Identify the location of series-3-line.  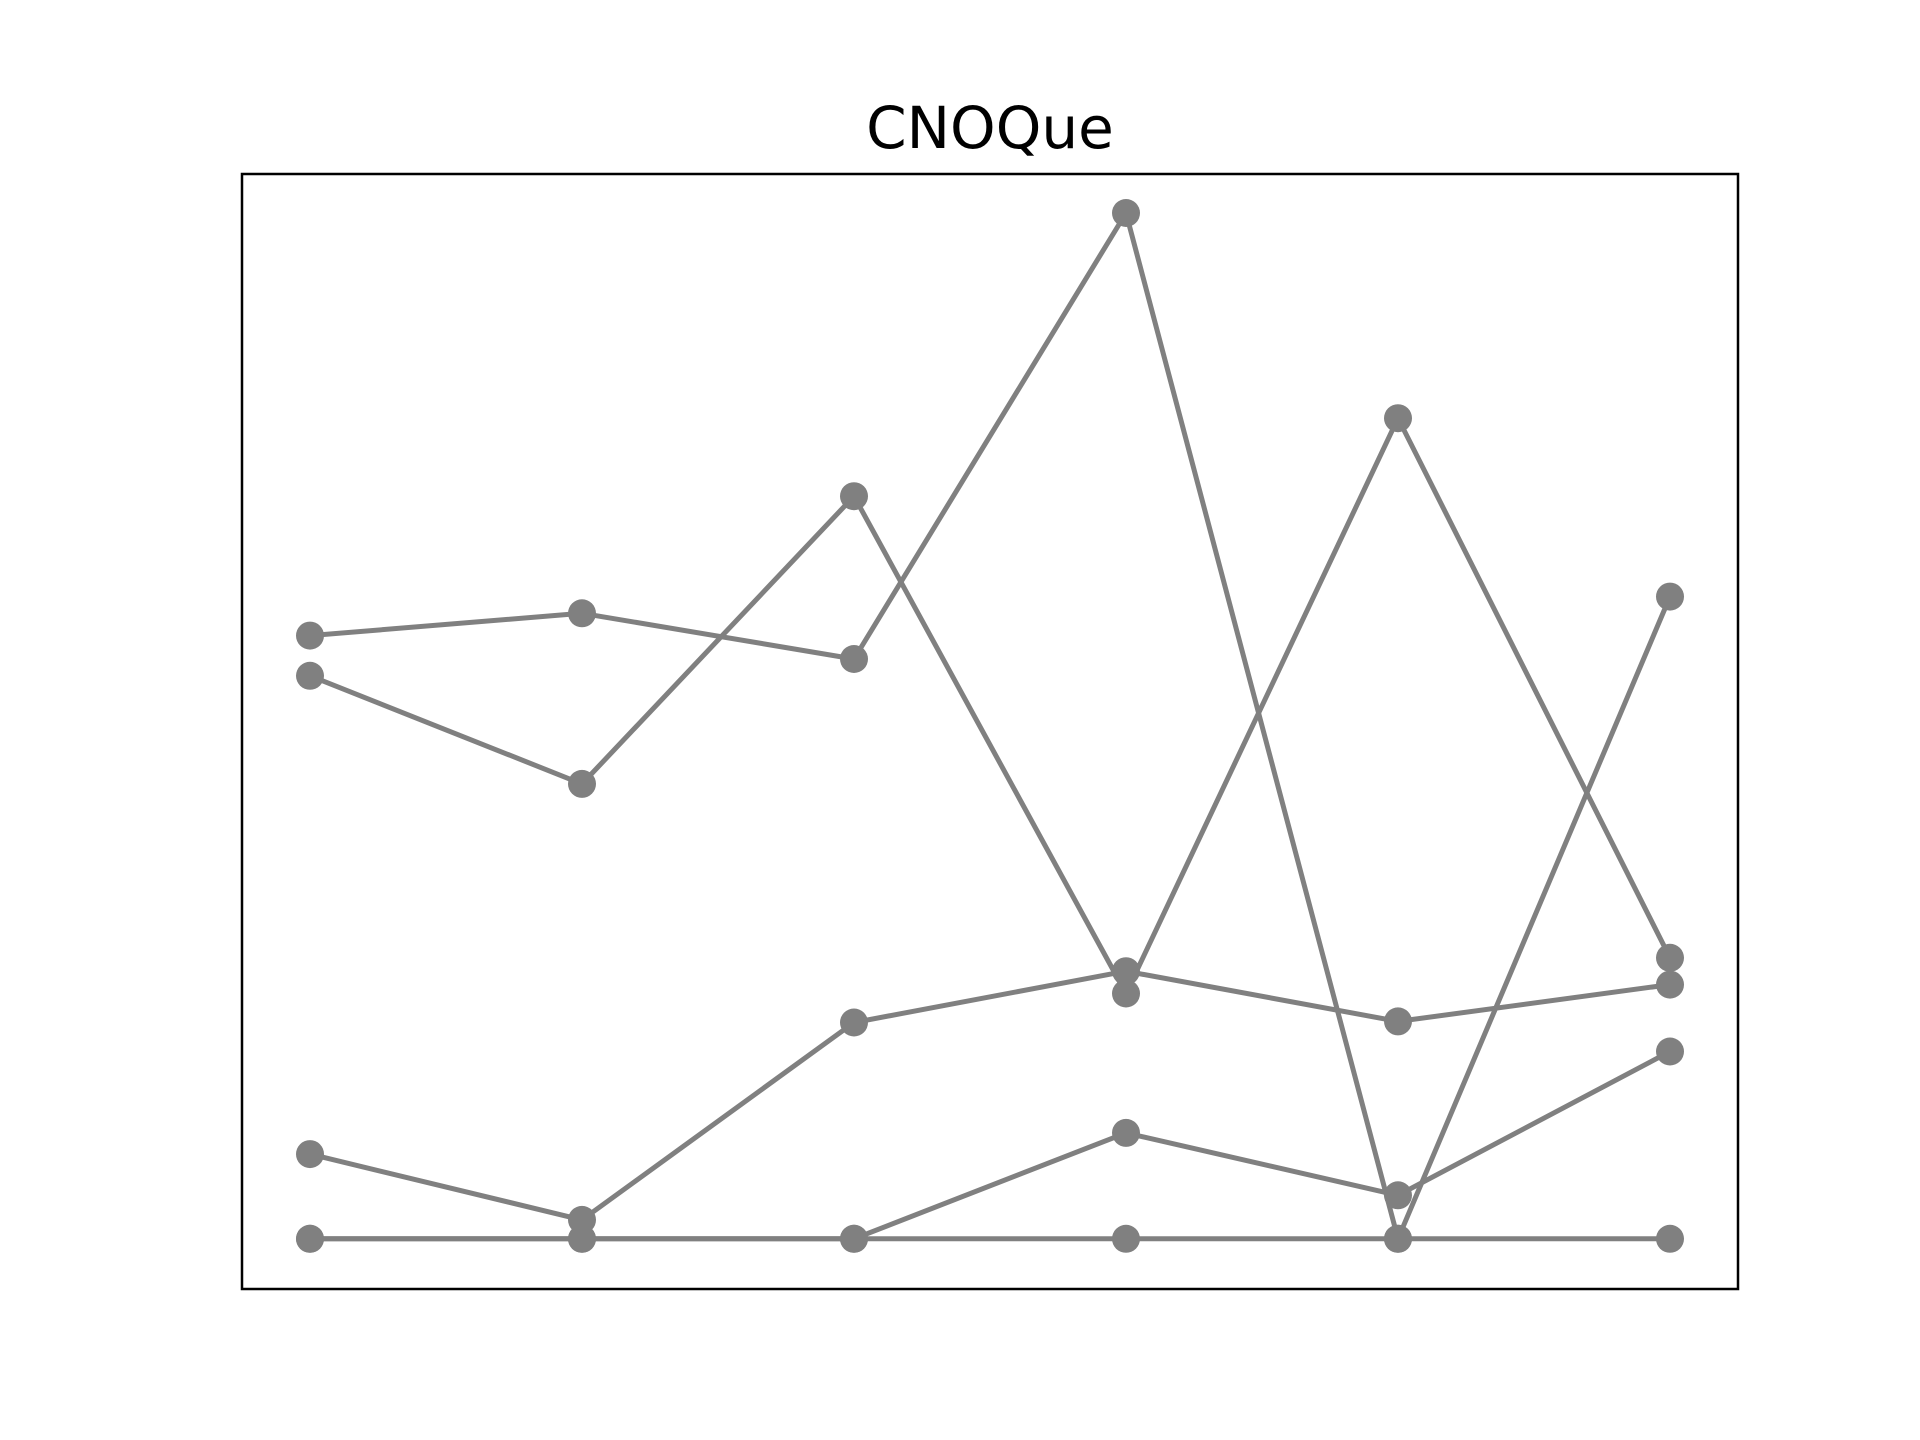
(990, 1095).